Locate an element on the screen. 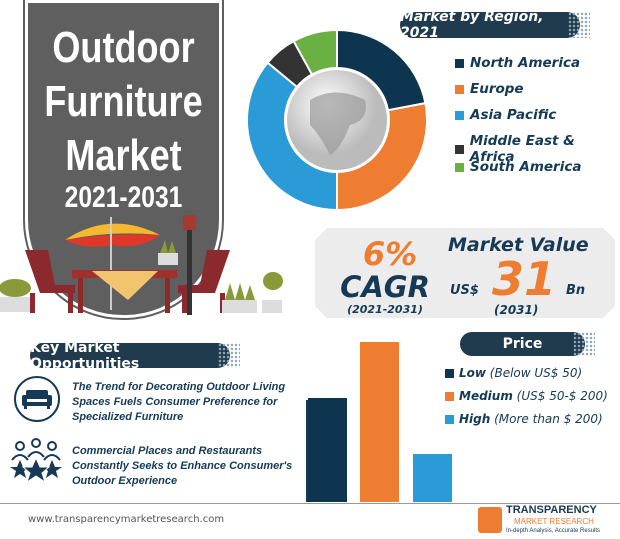 The height and width of the screenshot is (539, 620). title-years: 2021-2031 is located at coordinates (123, 197).